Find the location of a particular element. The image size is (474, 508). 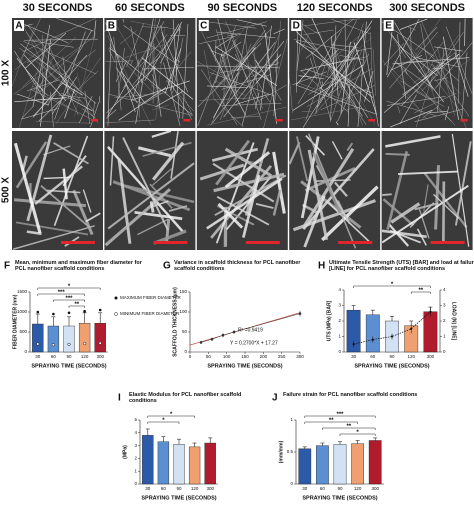

y2-tick-label: 2 is located at coordinates (444, 320).